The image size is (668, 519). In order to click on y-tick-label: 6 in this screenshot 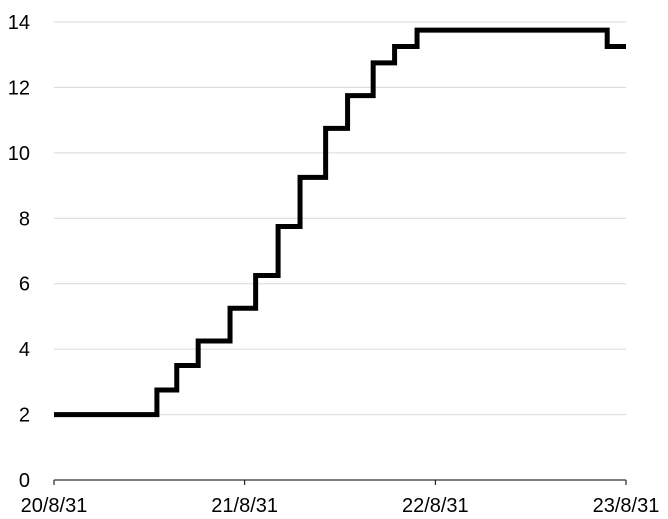, I will do `click(24, 285)`.